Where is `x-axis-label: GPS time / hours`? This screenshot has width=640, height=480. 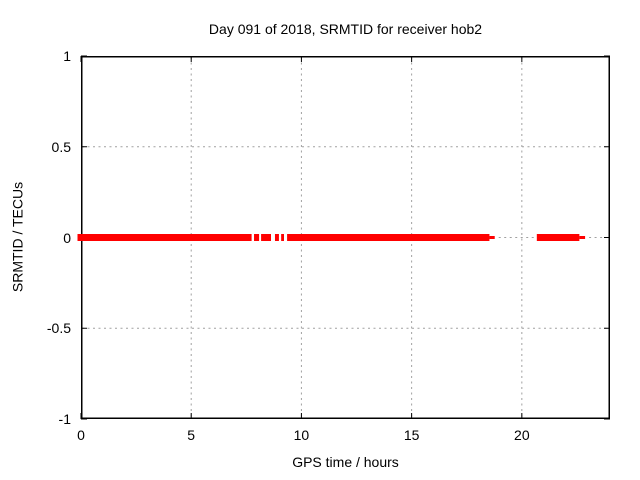 x-axis-label: GPS time / hours is located at coordinates (345, 462).